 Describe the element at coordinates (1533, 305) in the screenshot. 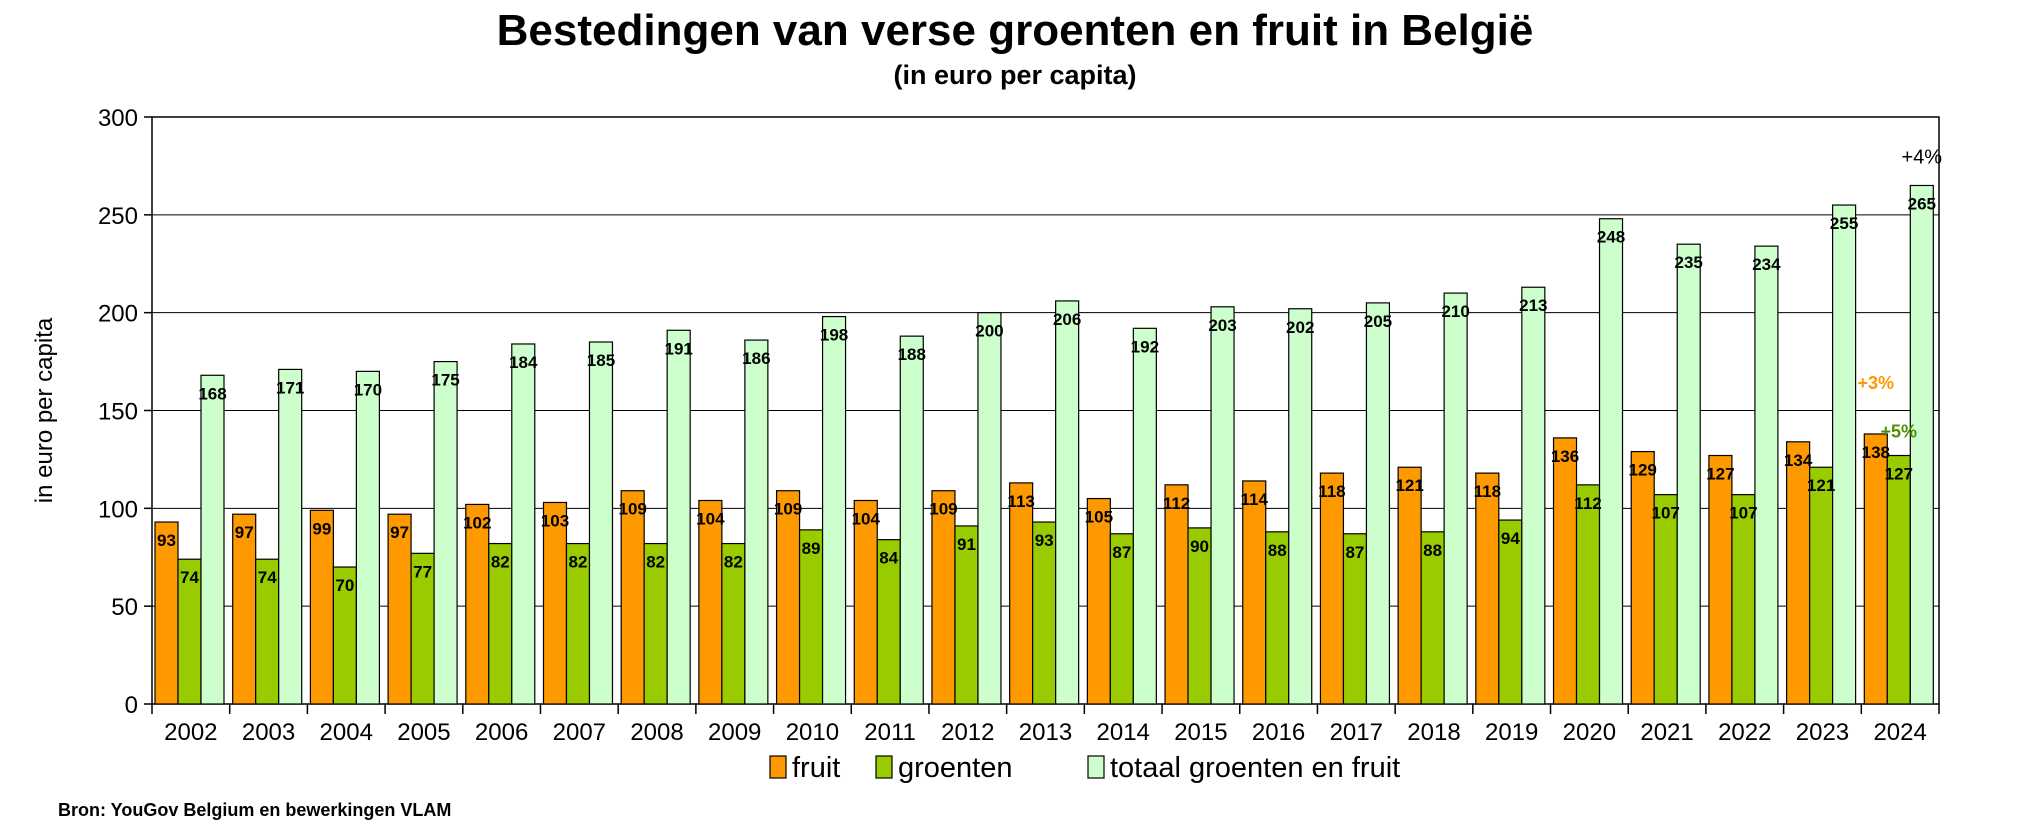

I see `data-label: 213` at that location.